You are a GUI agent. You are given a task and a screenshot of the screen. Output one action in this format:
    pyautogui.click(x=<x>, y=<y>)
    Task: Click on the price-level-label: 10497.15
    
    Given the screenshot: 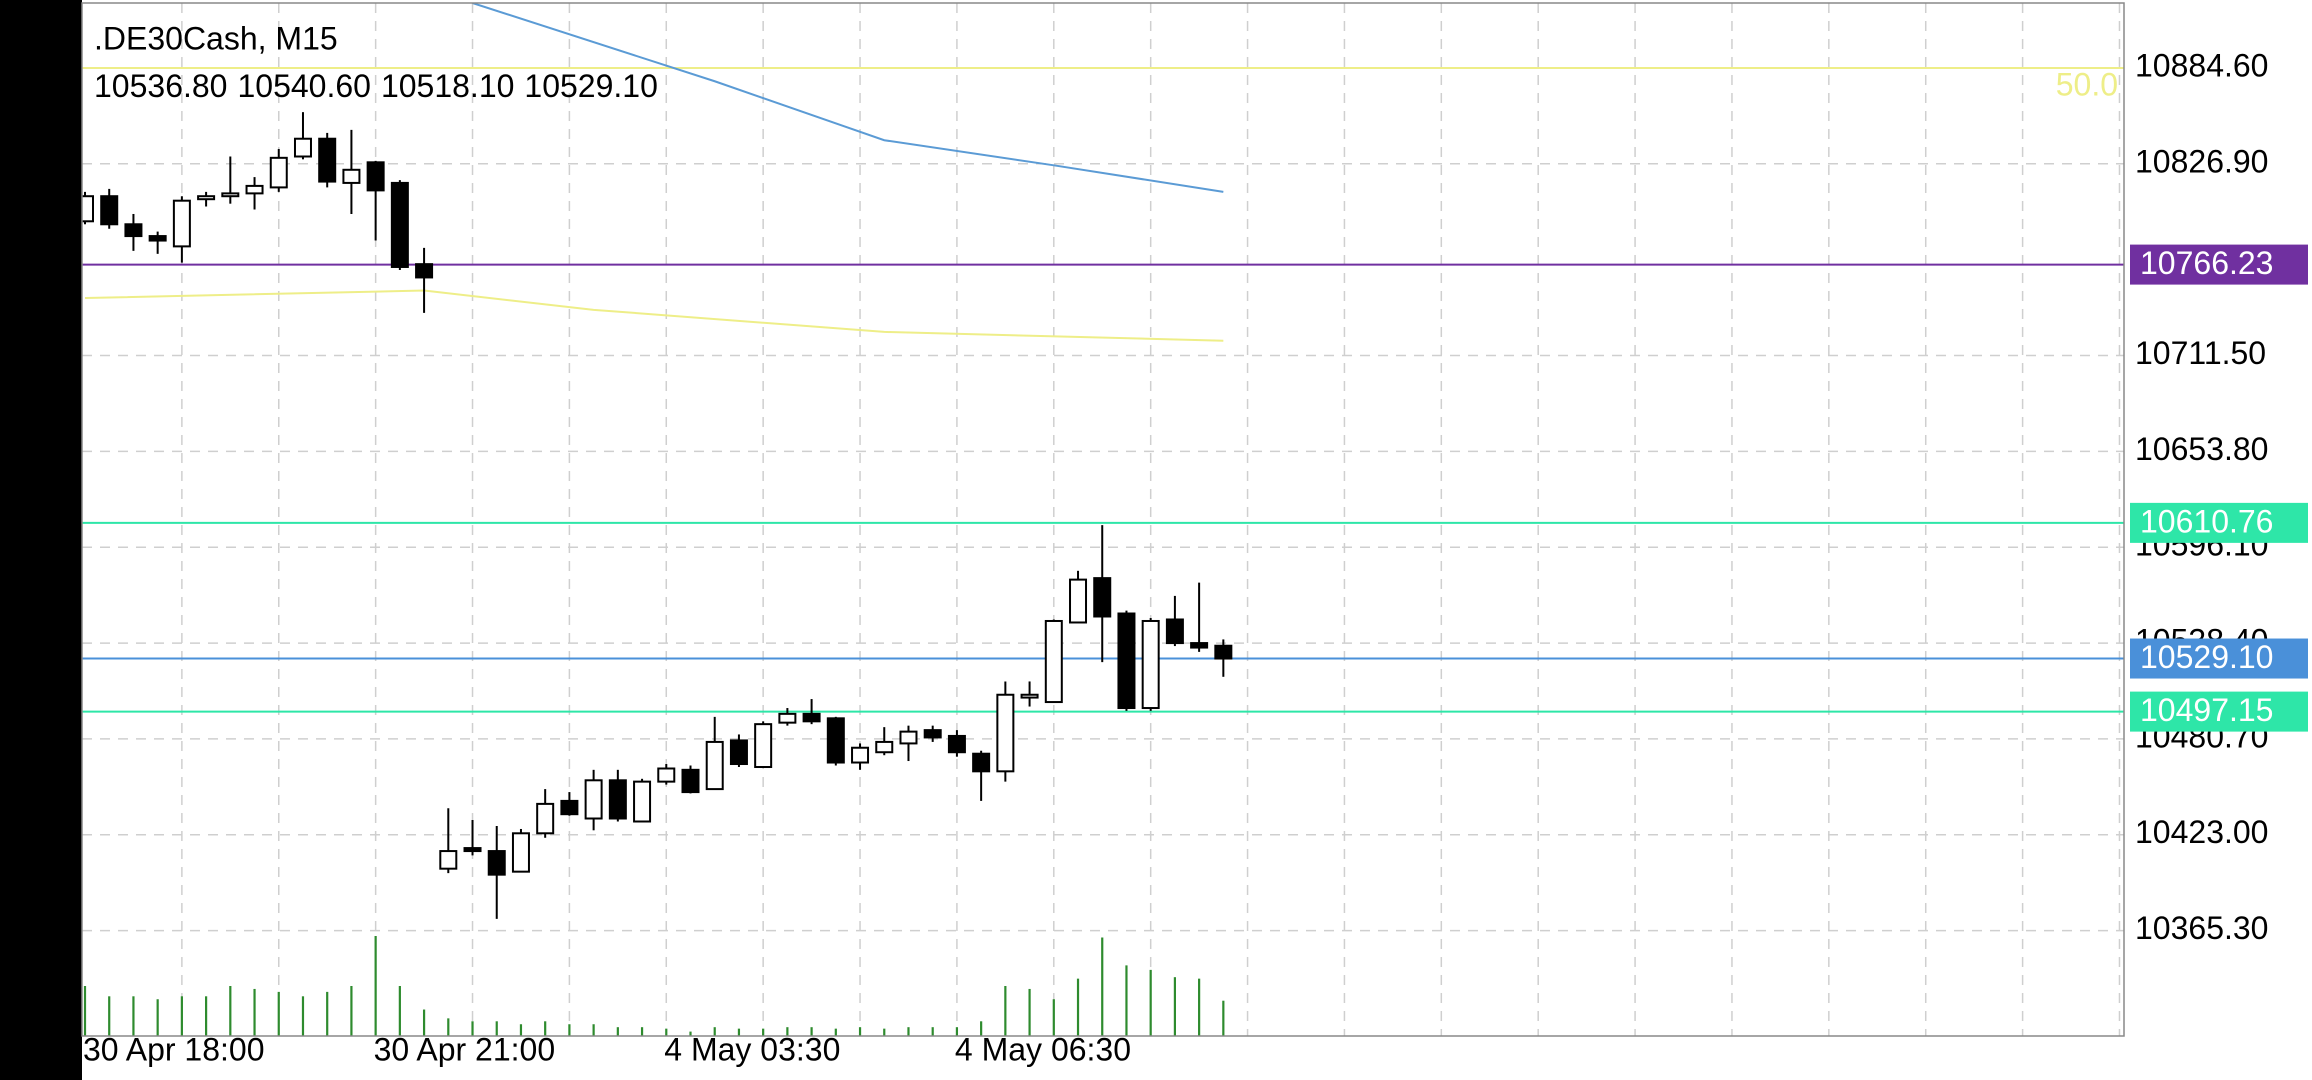 What is the action you would take?
    pyautogui.click(x=2206, y=710)
    